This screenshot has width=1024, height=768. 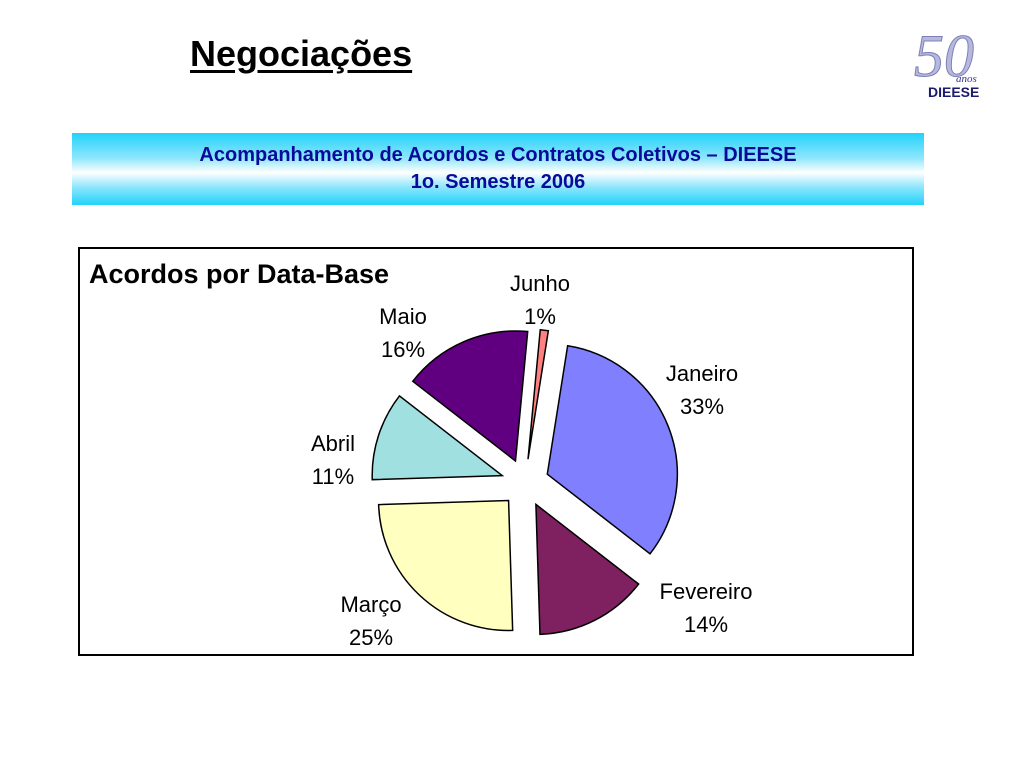 I want to click on pie-slice-maio, so click(x=470, y=396).